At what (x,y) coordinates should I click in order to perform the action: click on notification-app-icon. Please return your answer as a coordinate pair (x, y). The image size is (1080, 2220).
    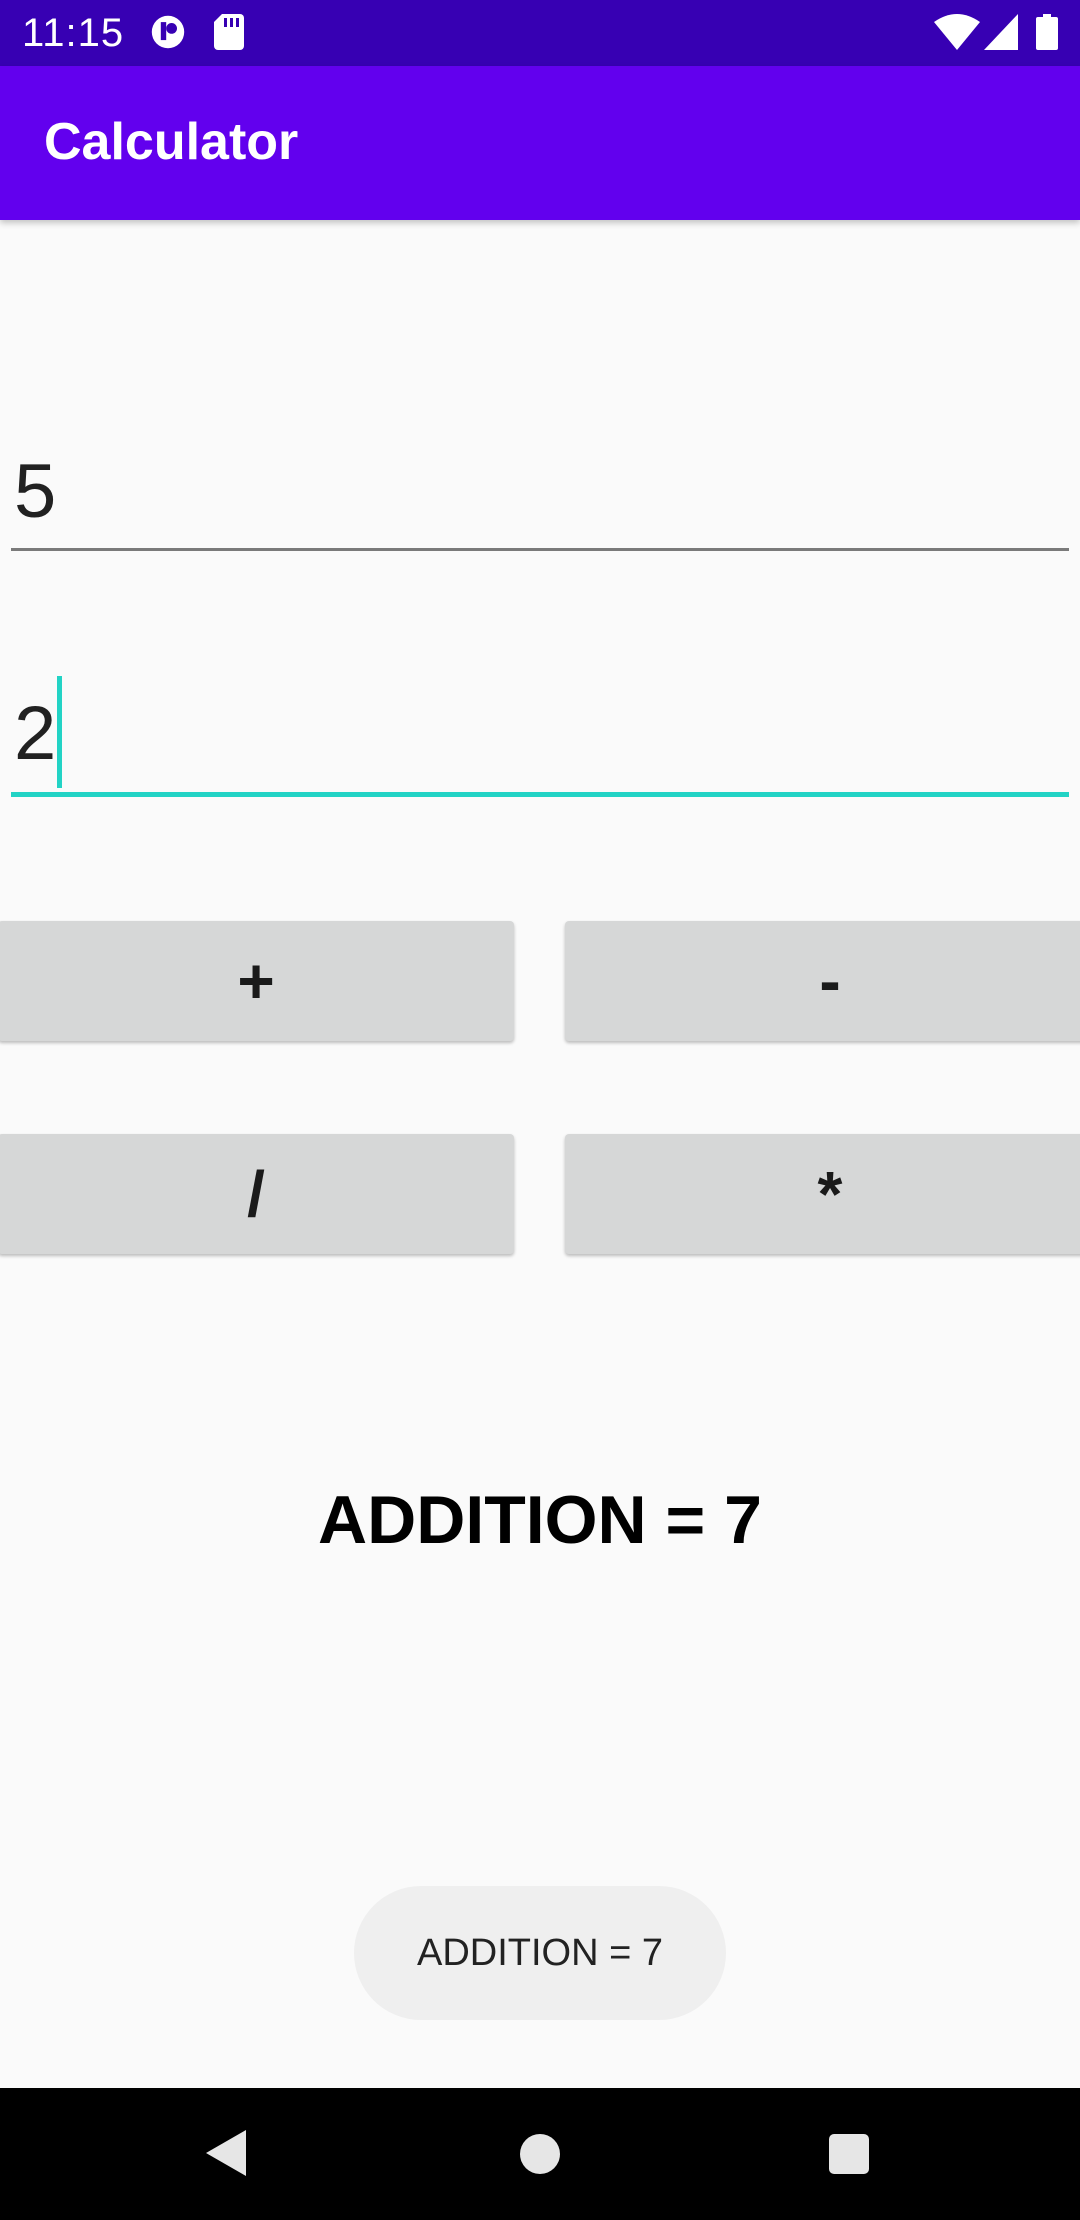
    Looking at the image, I should click on (168, 32).